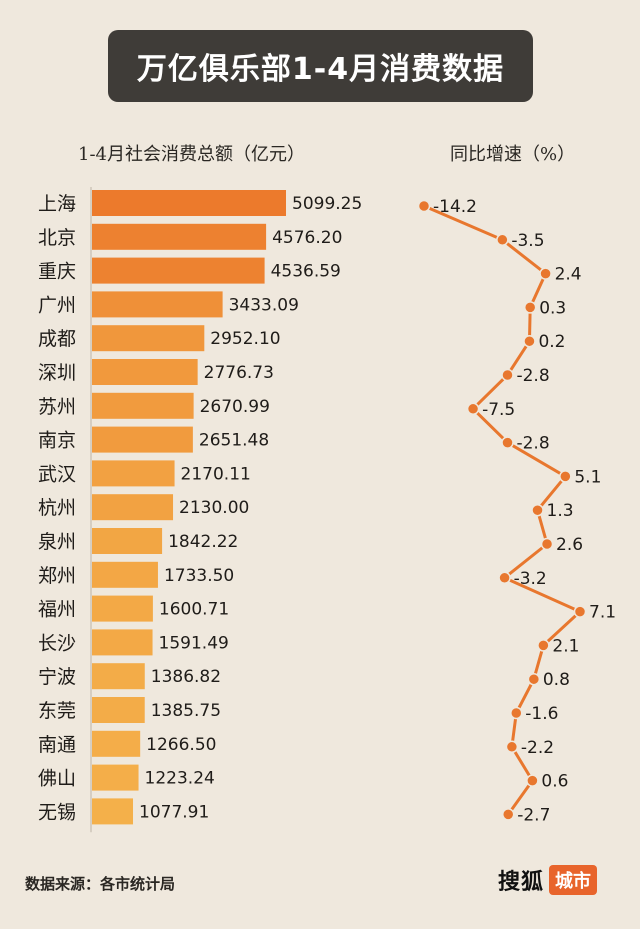 Image resolution: width=640 pixels, height=929 pixels. Describe the element at coordinates (57, 643) in the screenshot. I see `bar-category-label: 长沙` at that location.